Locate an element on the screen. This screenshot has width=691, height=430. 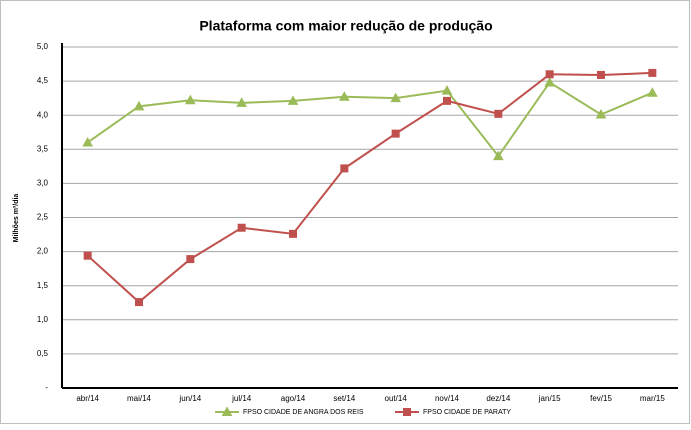
x-tick-label: nov/14 is located at coordinates (447, 398).